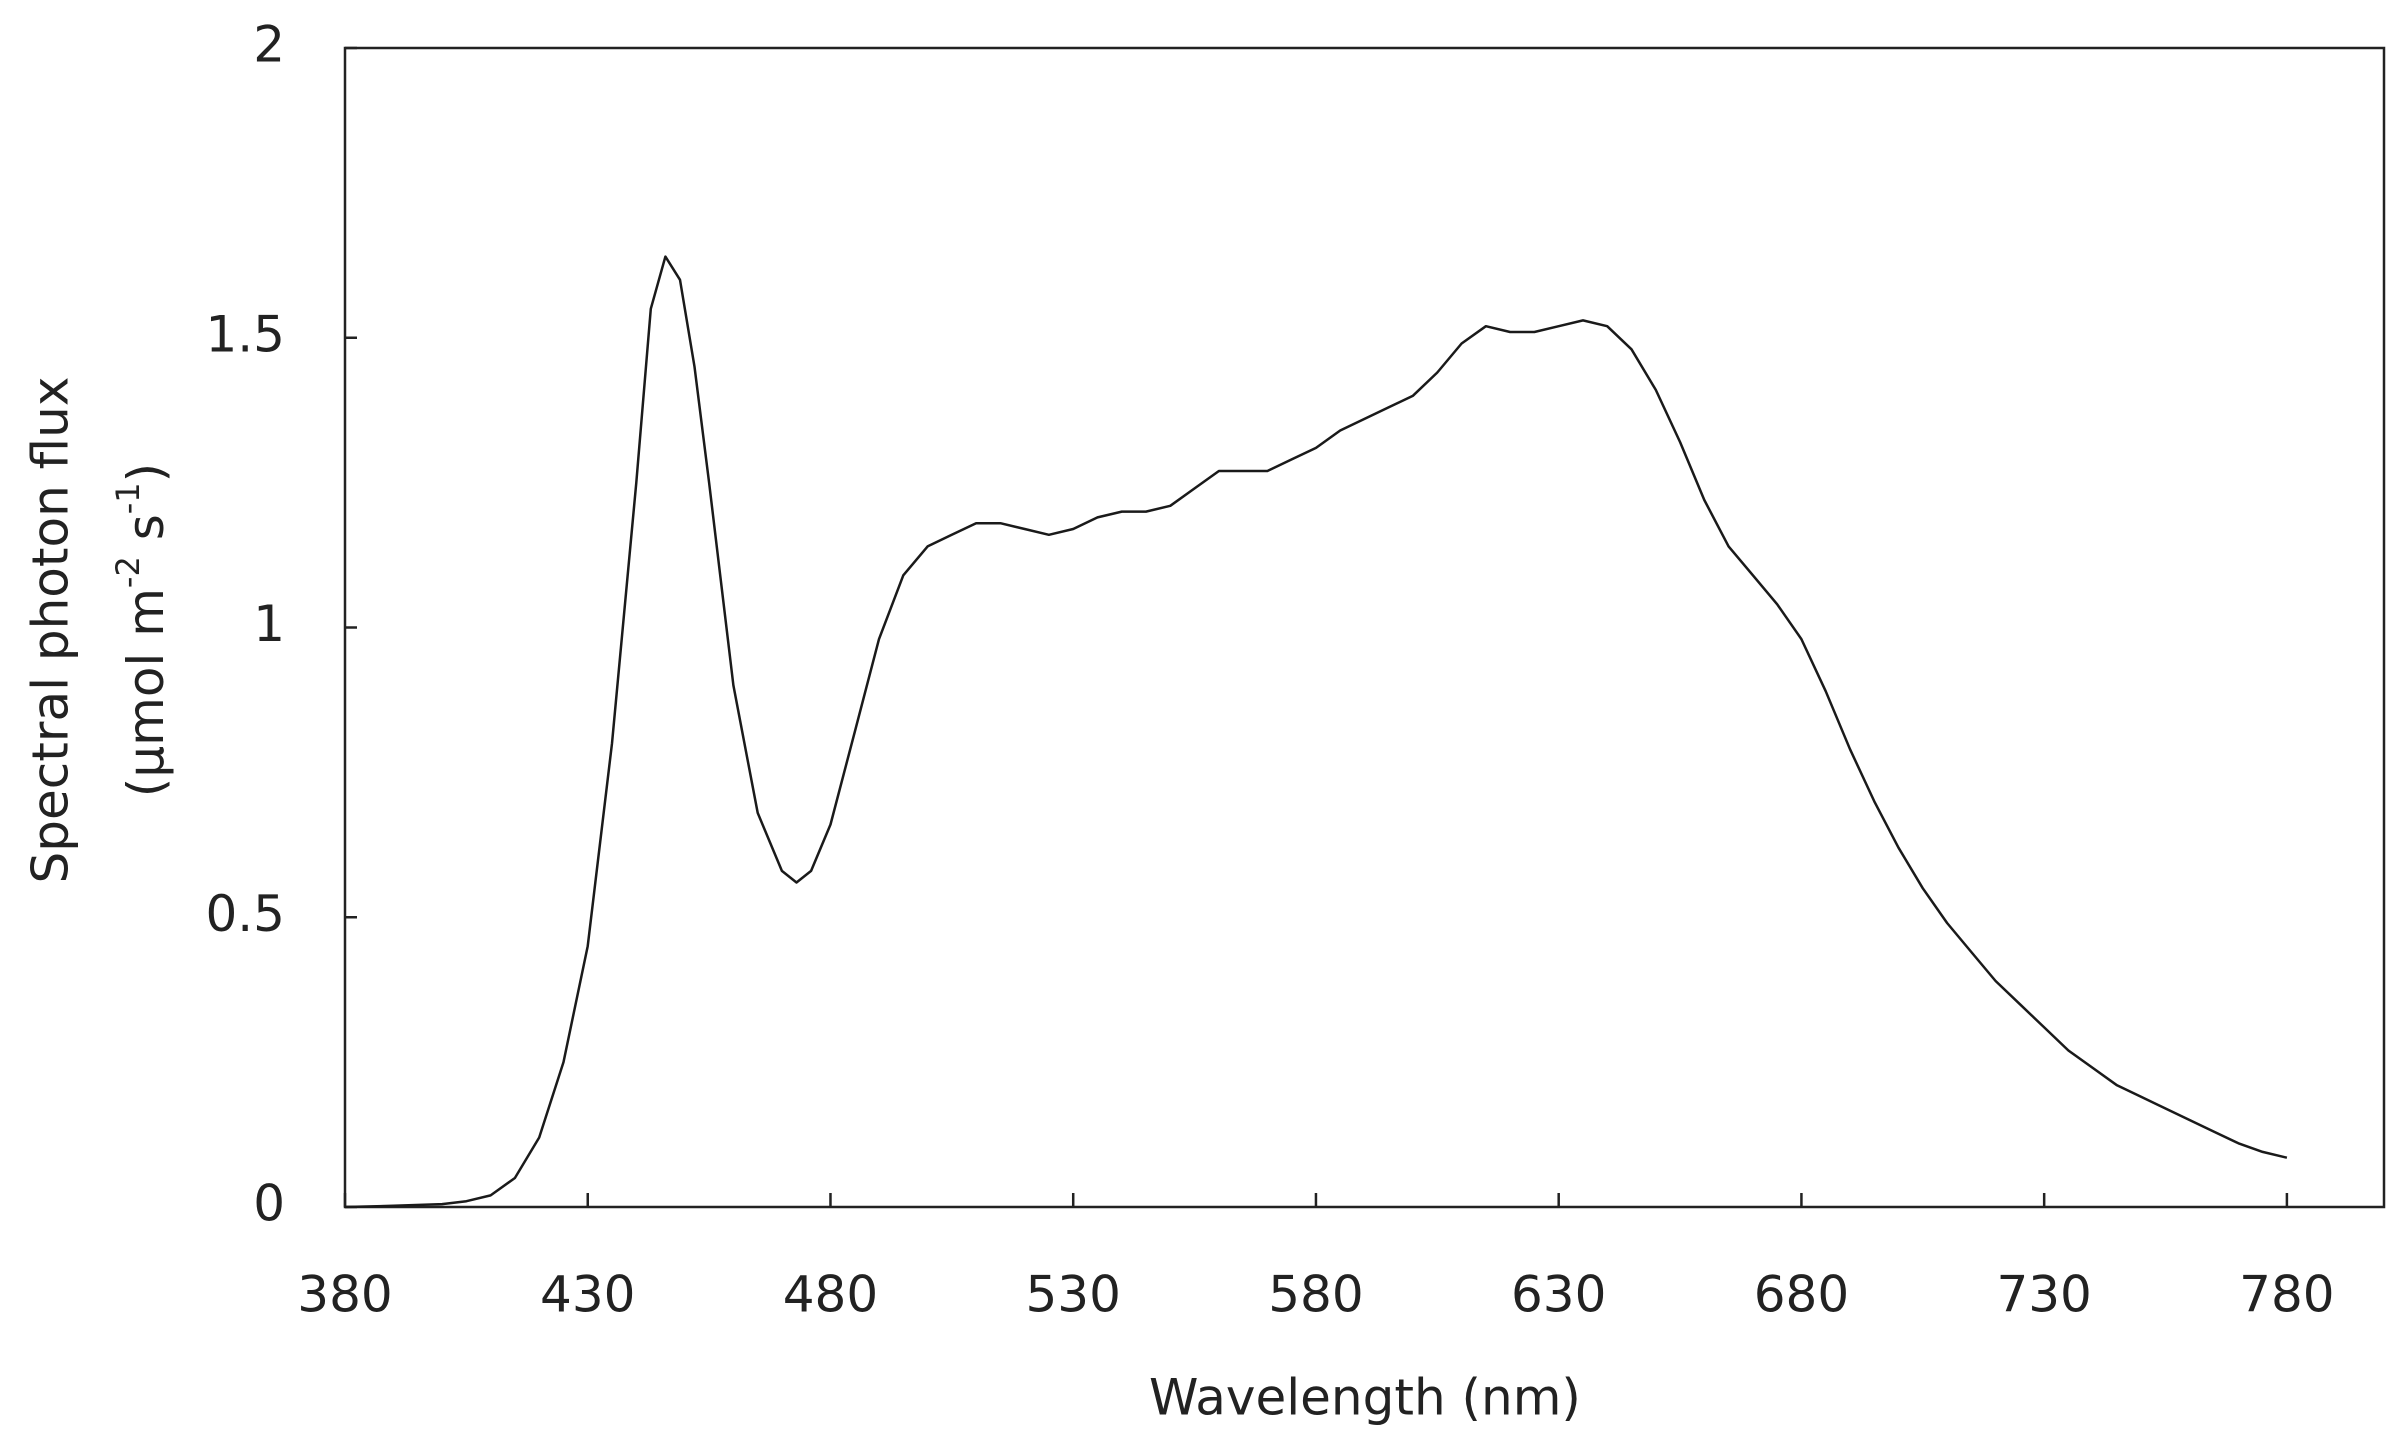 The width and height of the screenshot is (2407, 1448). What do you see at coordinates (269, 1204) in the screenshot?
I see `y-tick-label: 0` at bounding box center [269, 1204].